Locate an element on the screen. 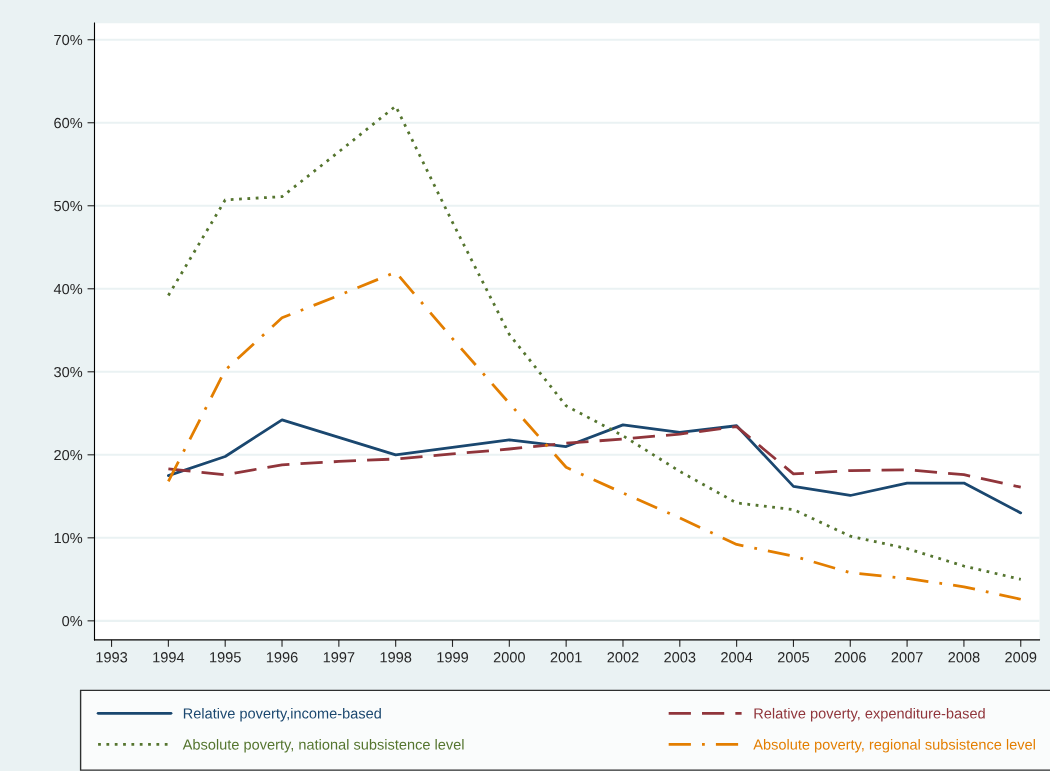 The width and height of the screenshot is (1050, 771). text: Relative poverty, expenditure-based is located at coordinates (869, 714).